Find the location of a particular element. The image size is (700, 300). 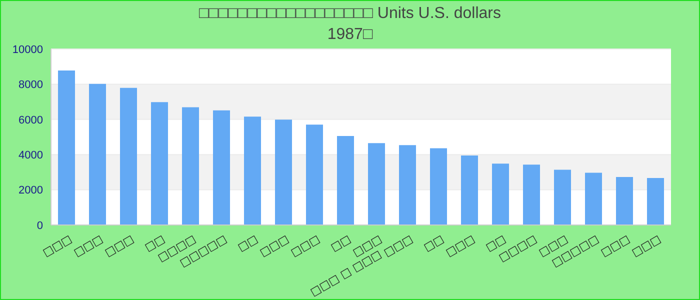

y-tick-label: 8000 is located at coordinates (30, 85).